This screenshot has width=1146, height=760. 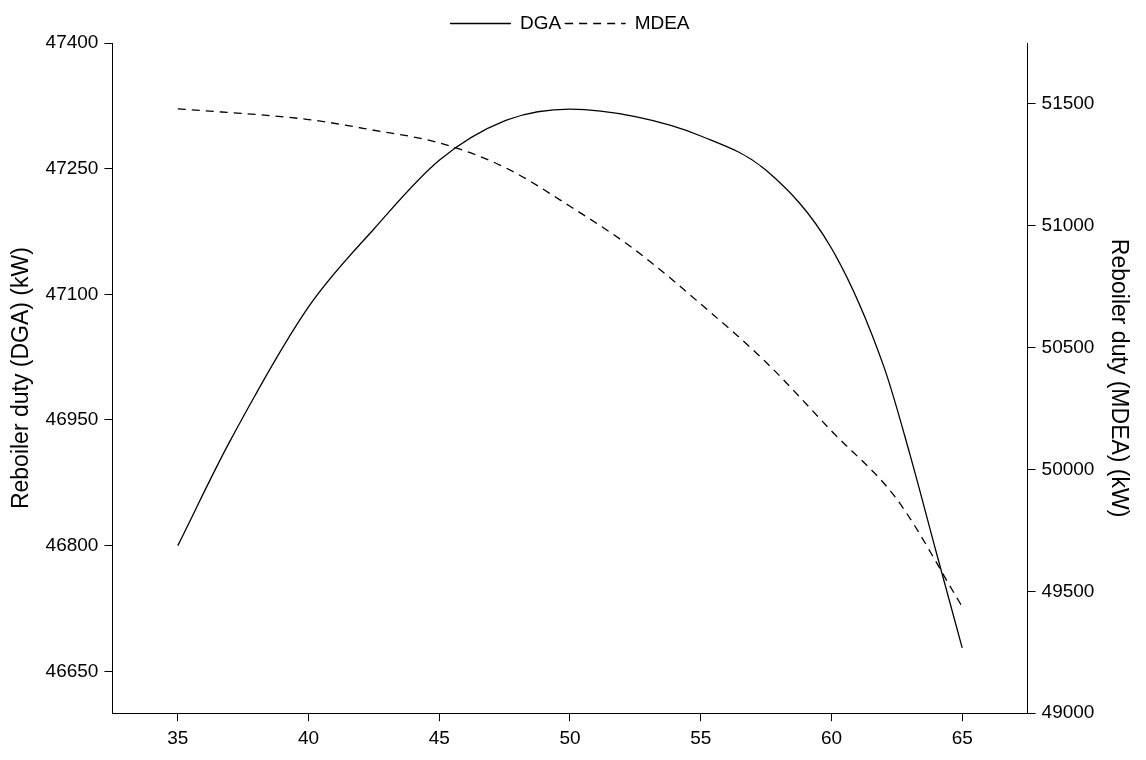 I want to click on y-tick-label: 47100, so click(x=72, y=293).